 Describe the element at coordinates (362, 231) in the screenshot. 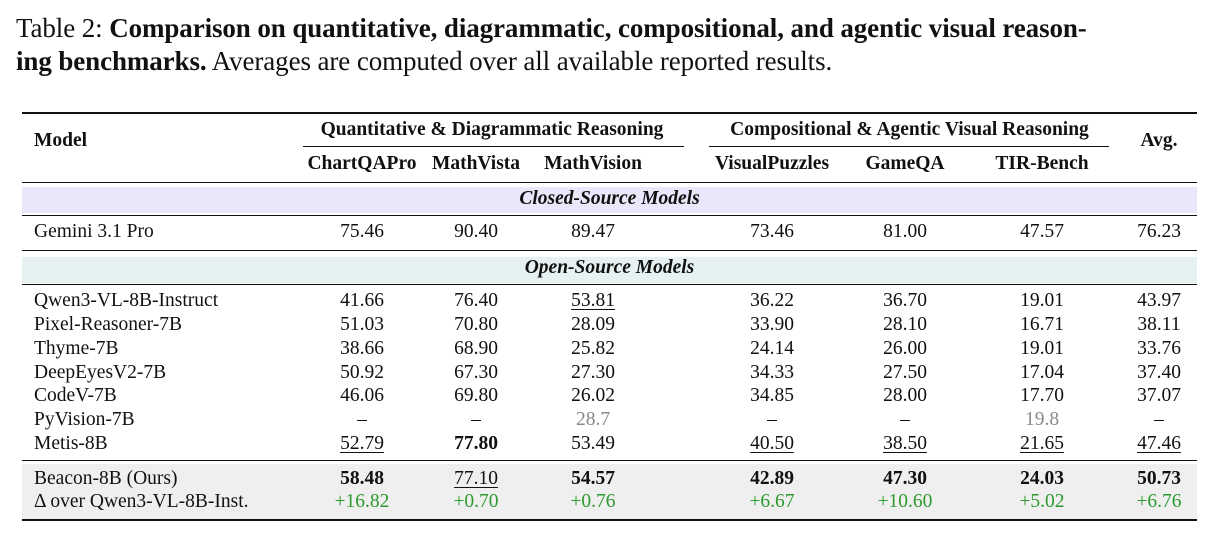

I see `closed-row-value: 75.46` at that location.